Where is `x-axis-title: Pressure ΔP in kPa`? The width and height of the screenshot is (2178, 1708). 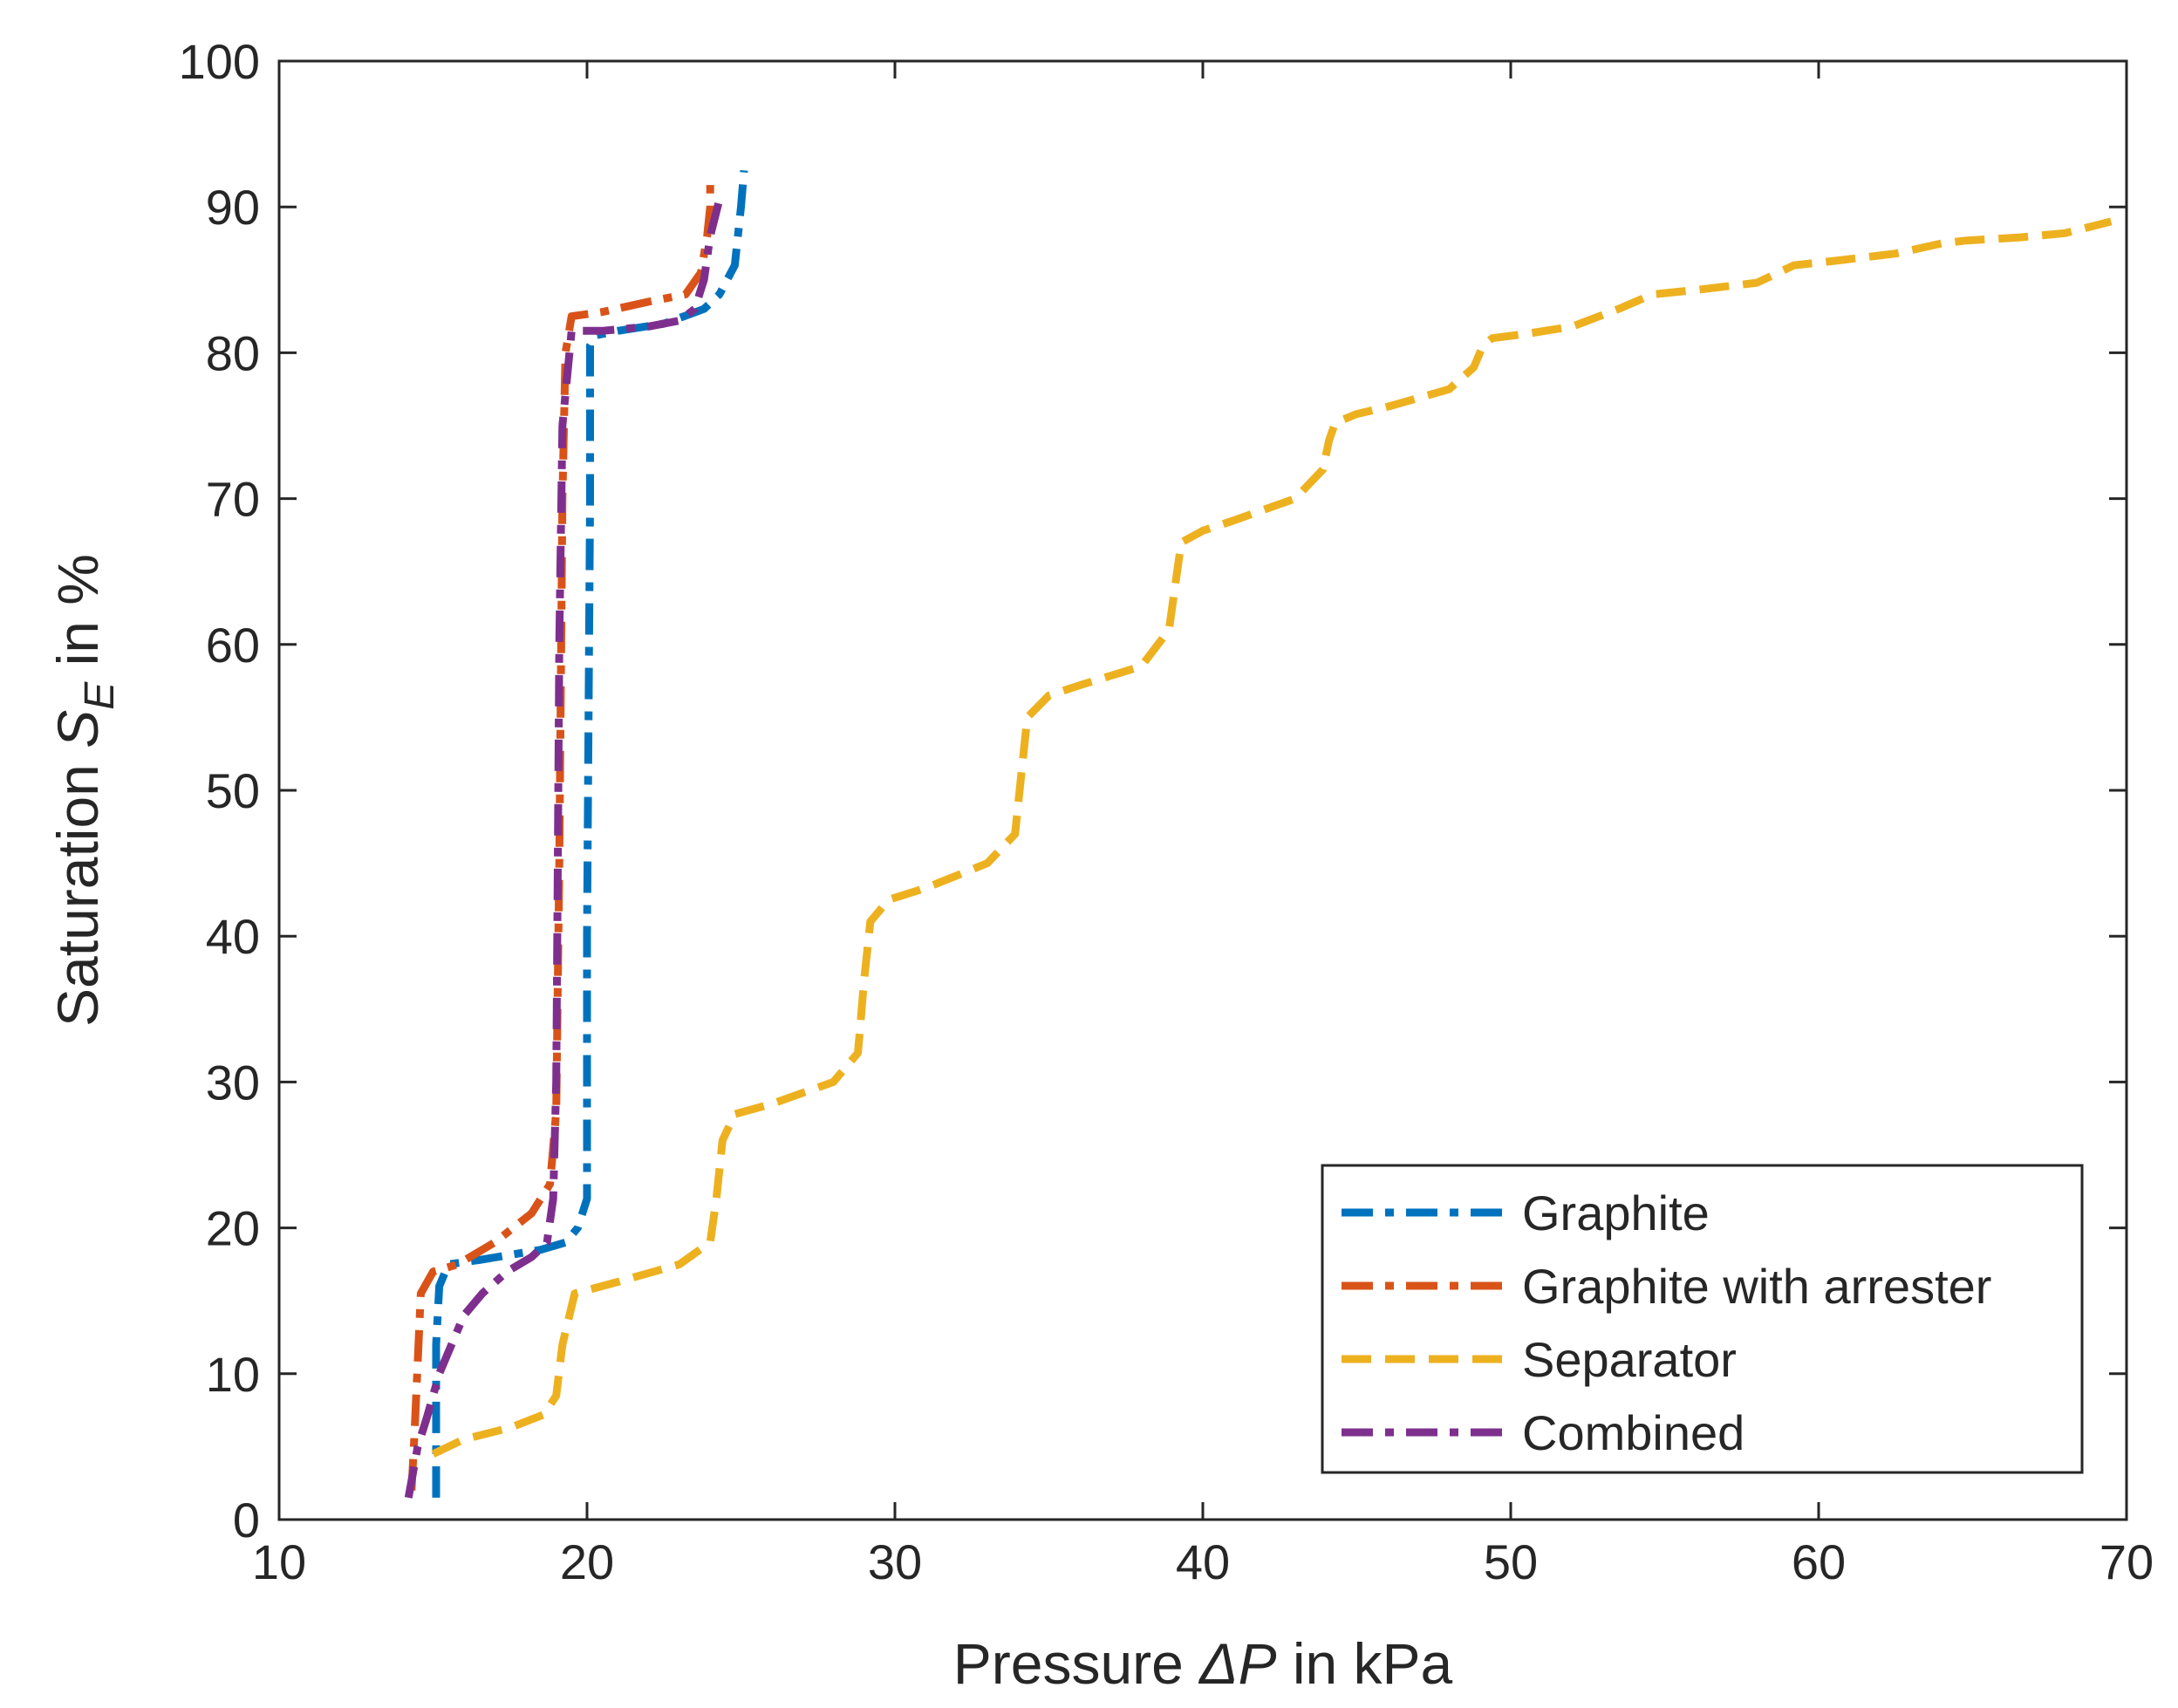 x-axis-title: Pressure ΔP in kPa is located at coordinates (1203, 1663).